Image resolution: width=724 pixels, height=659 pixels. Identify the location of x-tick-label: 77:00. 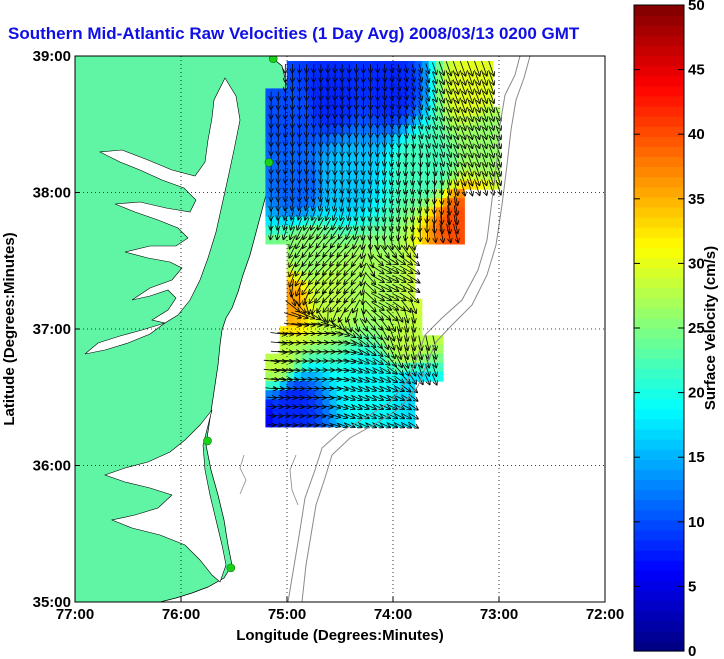
(75, 614).